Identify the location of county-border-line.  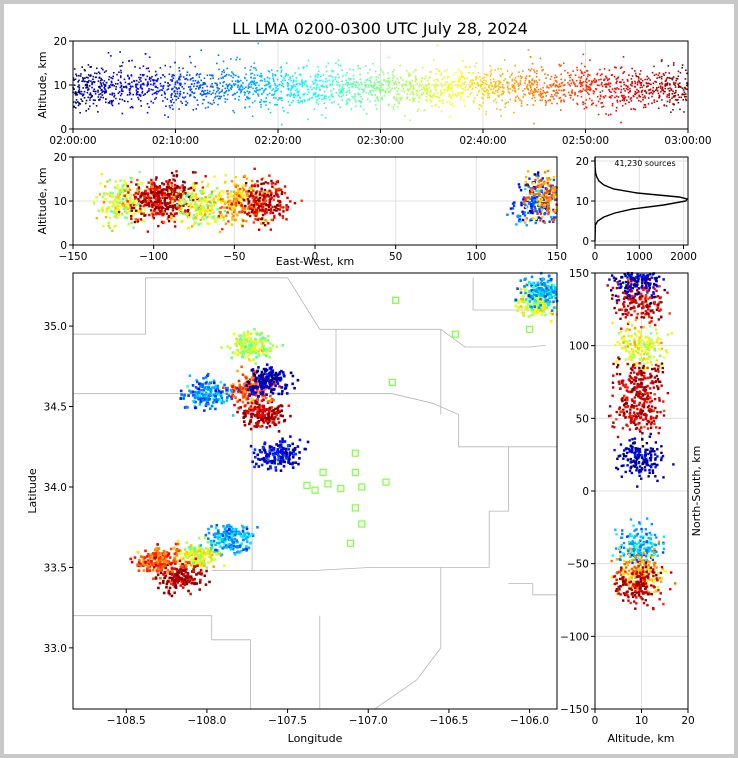
(509, 294).